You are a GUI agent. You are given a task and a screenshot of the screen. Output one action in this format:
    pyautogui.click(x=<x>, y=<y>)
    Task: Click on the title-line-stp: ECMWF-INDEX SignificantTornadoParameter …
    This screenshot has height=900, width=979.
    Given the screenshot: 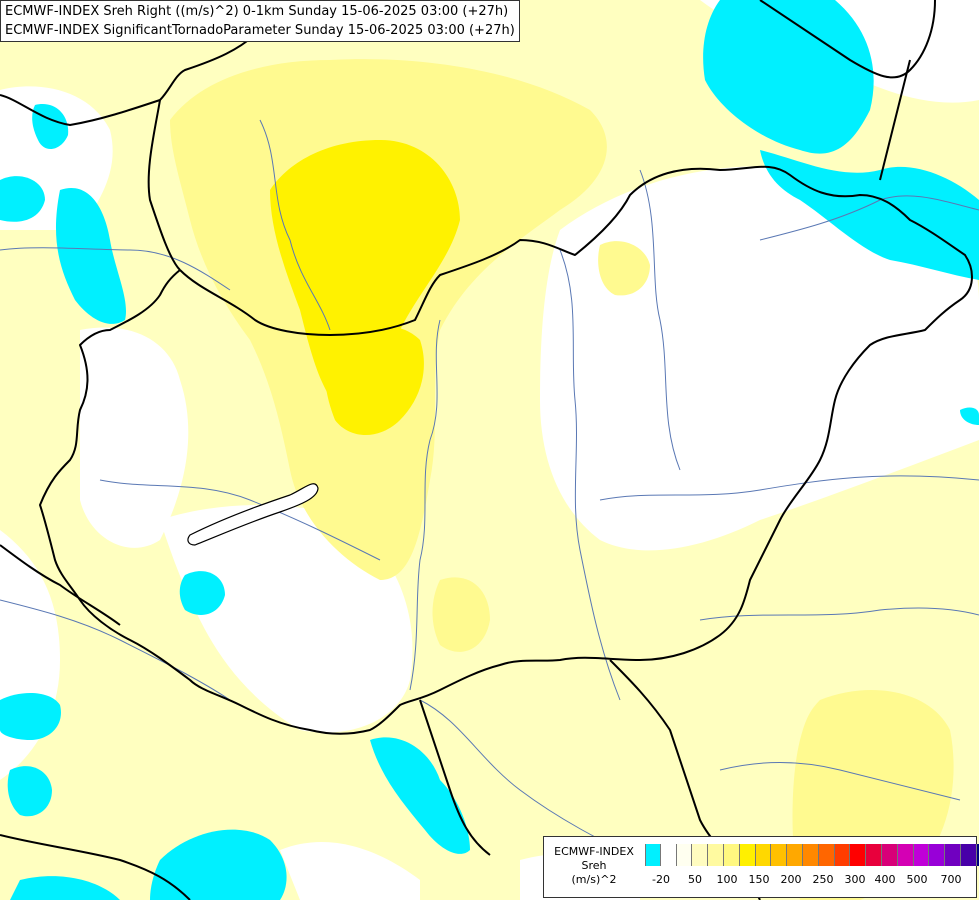 What is the action you would take?
    pyautogui.click(x=260, y=30)
    